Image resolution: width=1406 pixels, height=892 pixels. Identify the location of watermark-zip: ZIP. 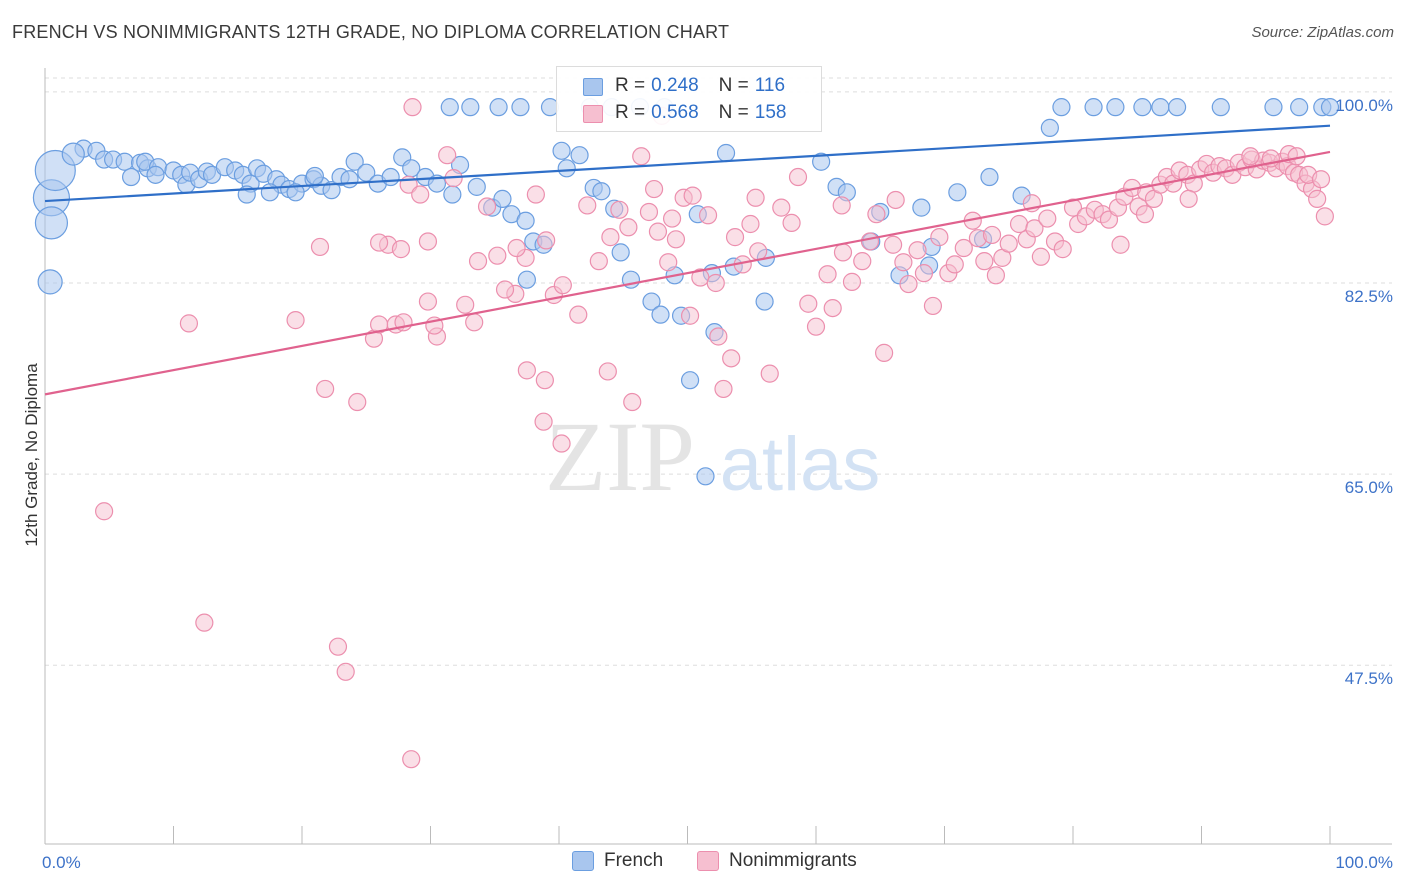
(620, 456).